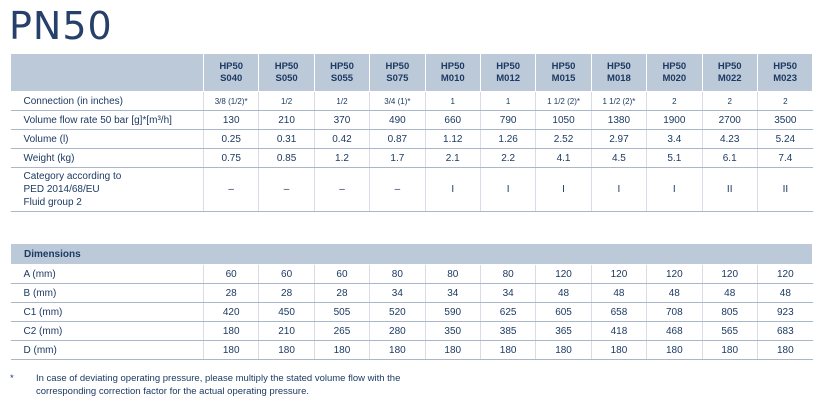 The image size is (823, 404). What do you see at coordinates (729, 331) in the screenshot?
I see `cell-value: 565` at bounding box center [729, 331].